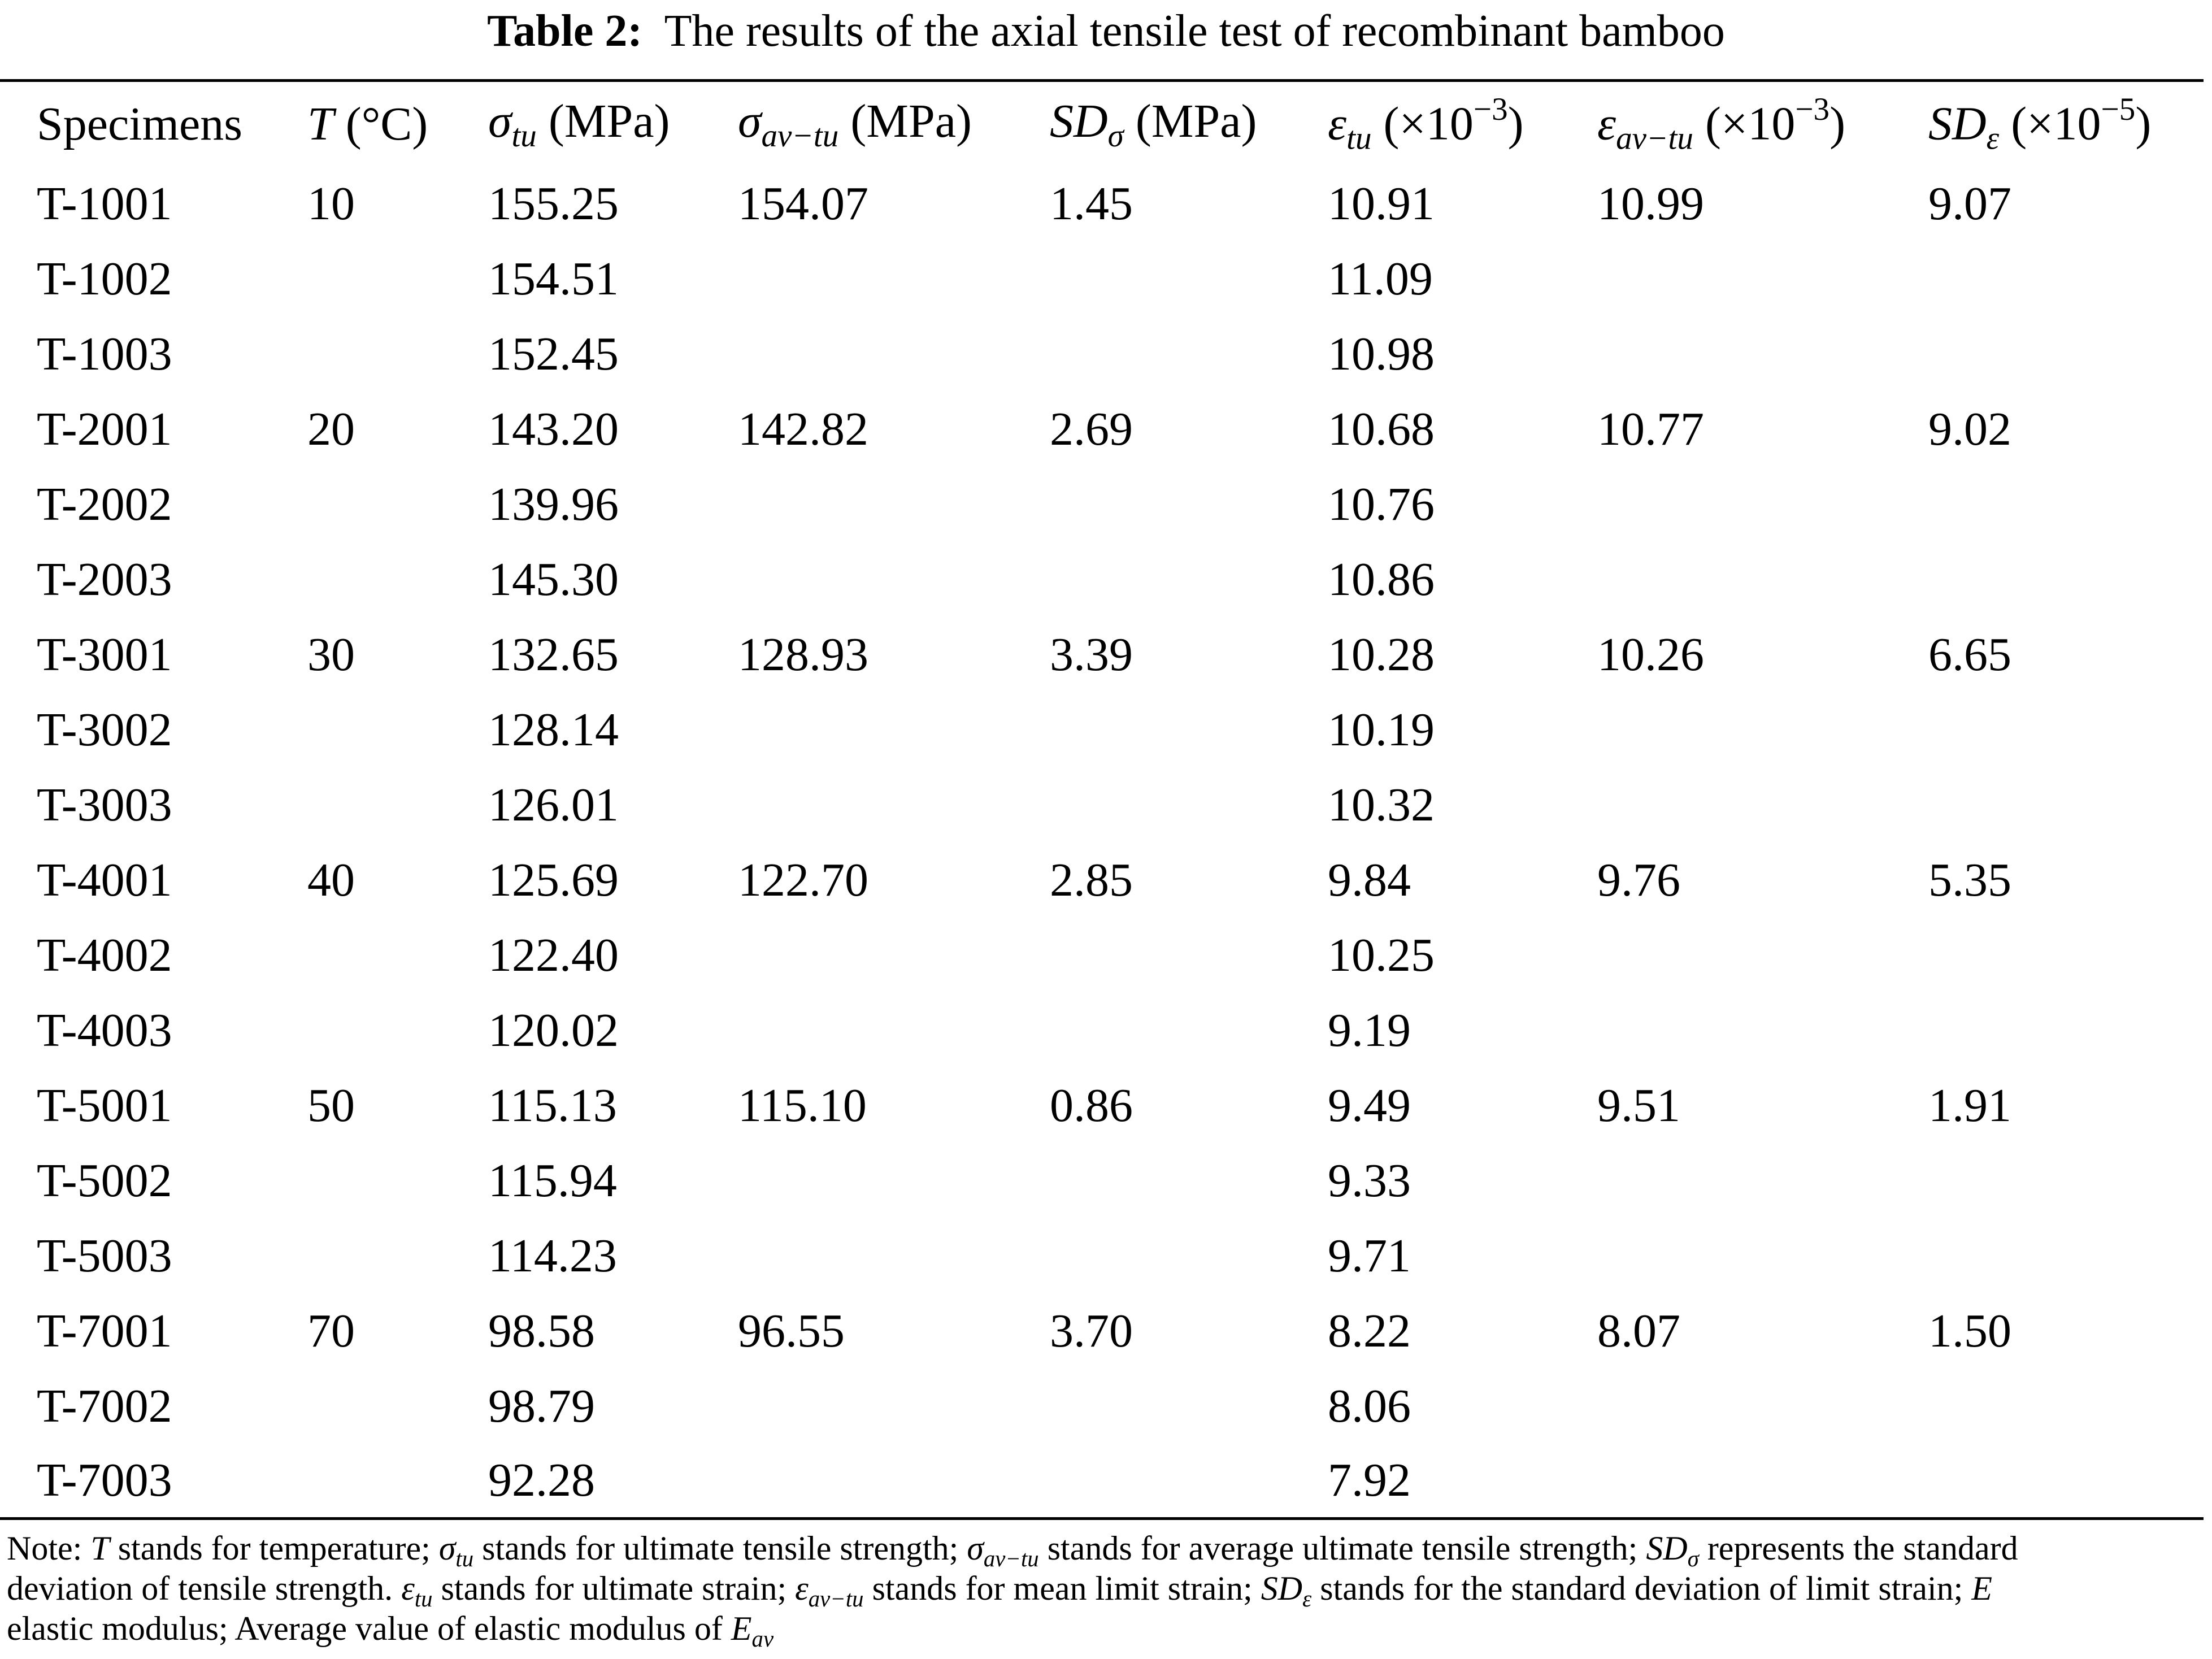 The image size is (2212, 1659). Describe the element at coordinates (1091, 1331) in the screenshot. I see `table-cell: 3.70` at that location.